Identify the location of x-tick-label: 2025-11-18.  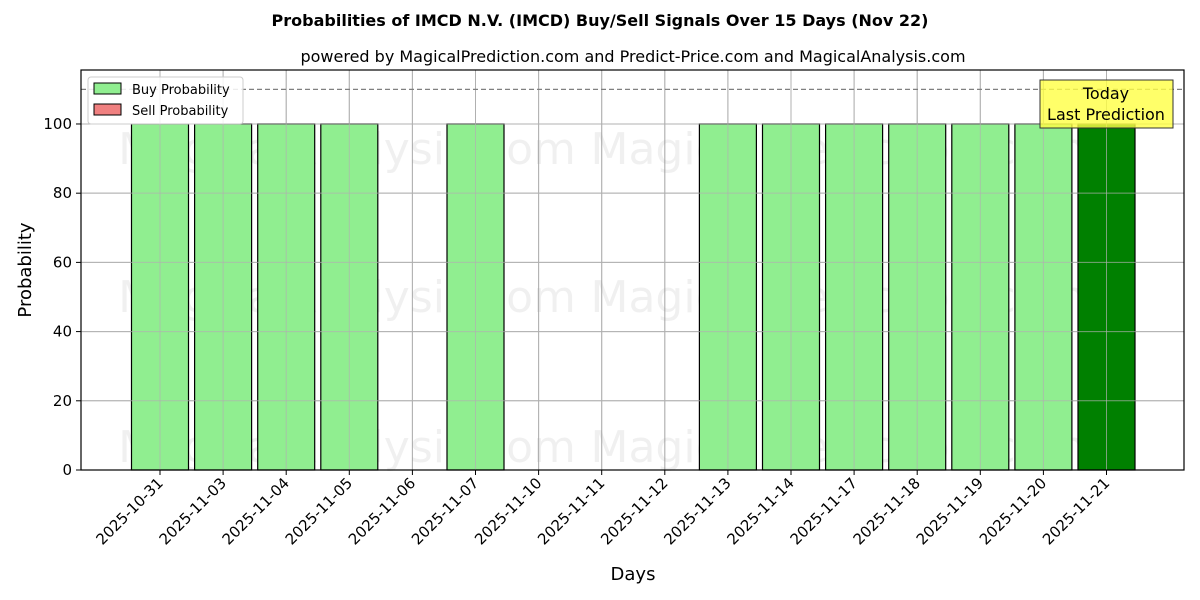
(887, 511).